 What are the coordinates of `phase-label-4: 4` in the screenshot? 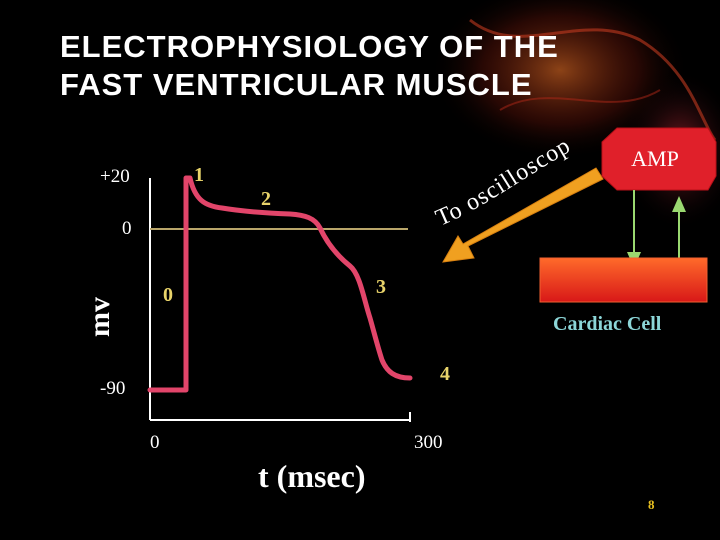 It's located at (445, 374).